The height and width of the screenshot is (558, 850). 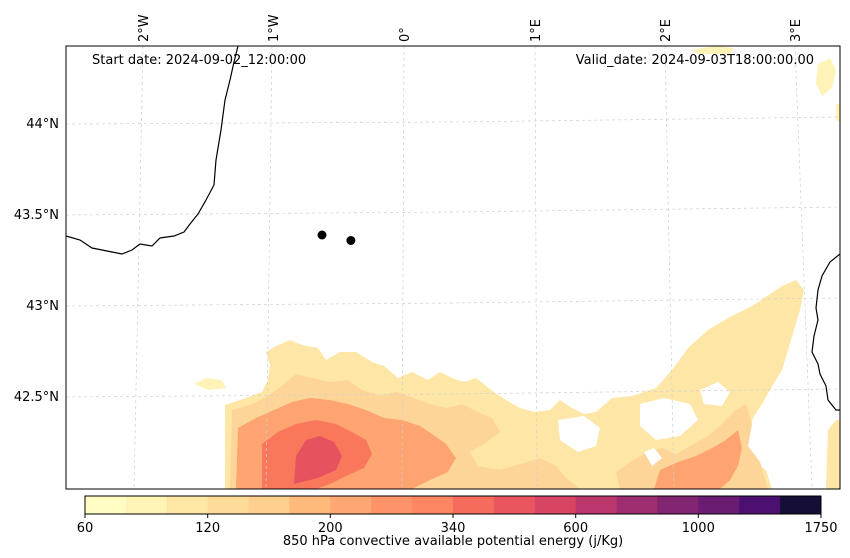 What do you see at coordinates (698, 528) in the screenshot?
I see `colorbar-tick-label: 1000` at bounding box center [698, 528].